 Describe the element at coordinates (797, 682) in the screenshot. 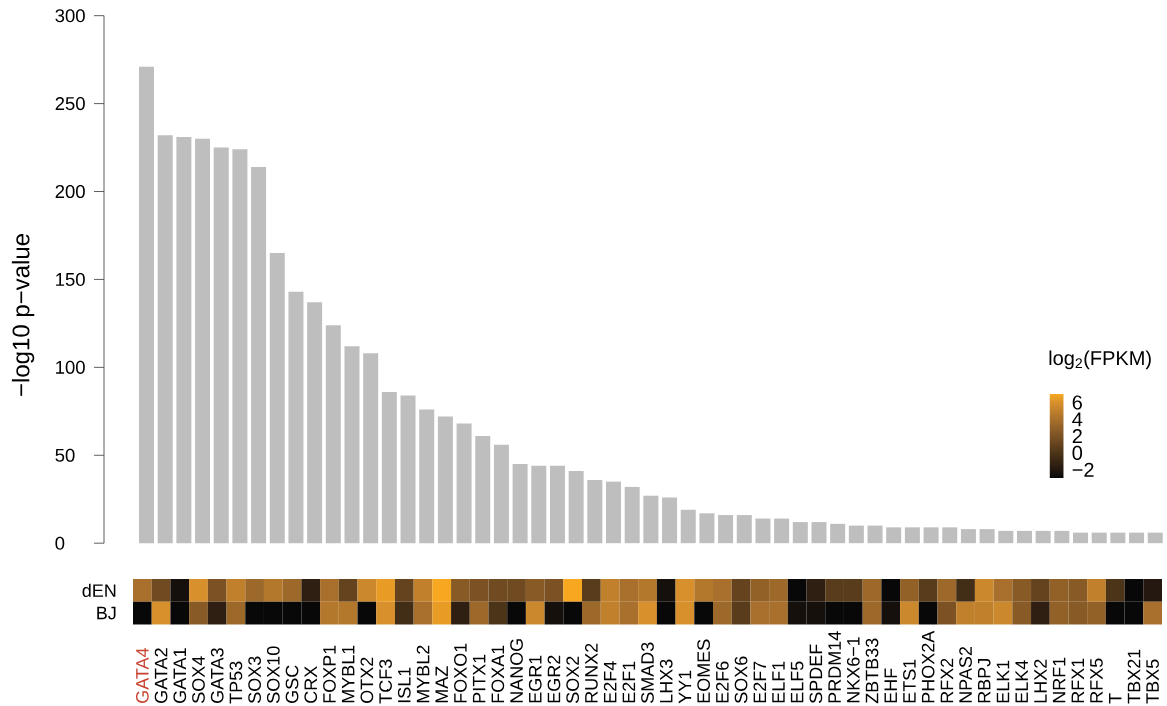

I see `x-tick-label: ELF5` at that location.